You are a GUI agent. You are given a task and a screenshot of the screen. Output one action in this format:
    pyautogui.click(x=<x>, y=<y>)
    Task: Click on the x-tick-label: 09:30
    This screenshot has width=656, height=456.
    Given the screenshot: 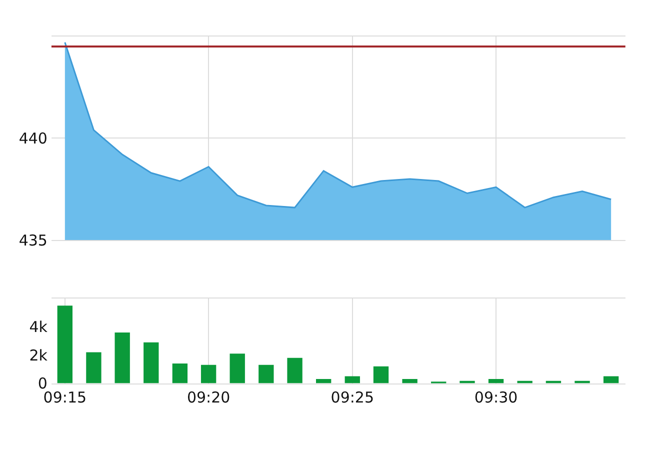 What is the action you would take?
    pyautogui.click(x=496, y=397)
    